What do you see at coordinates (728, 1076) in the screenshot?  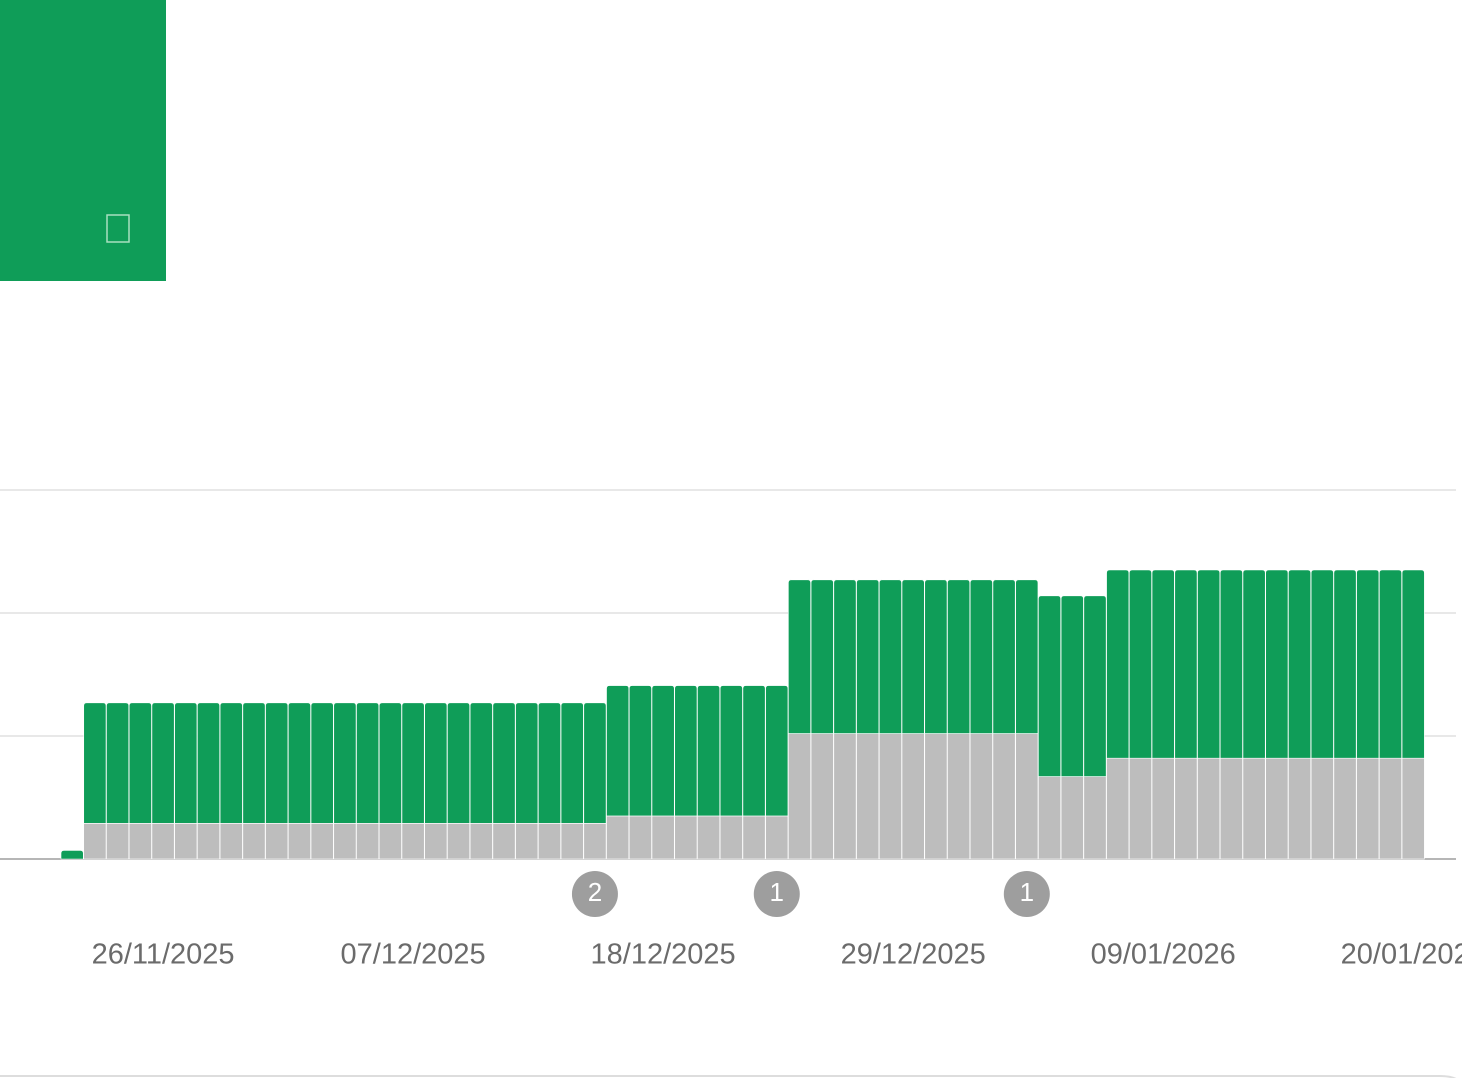 I see `card-border` at bounding box center [728, 1076].